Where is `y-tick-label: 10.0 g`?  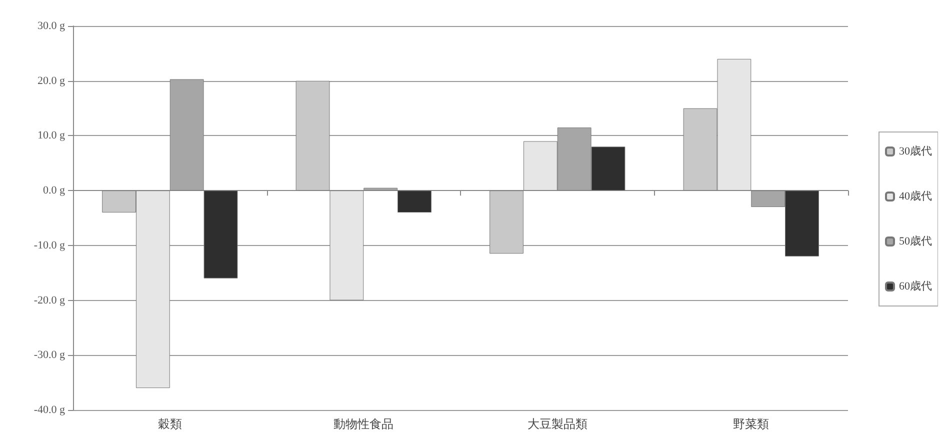
y-tick-label: 10.0 g is located at coordinates (52, 136).